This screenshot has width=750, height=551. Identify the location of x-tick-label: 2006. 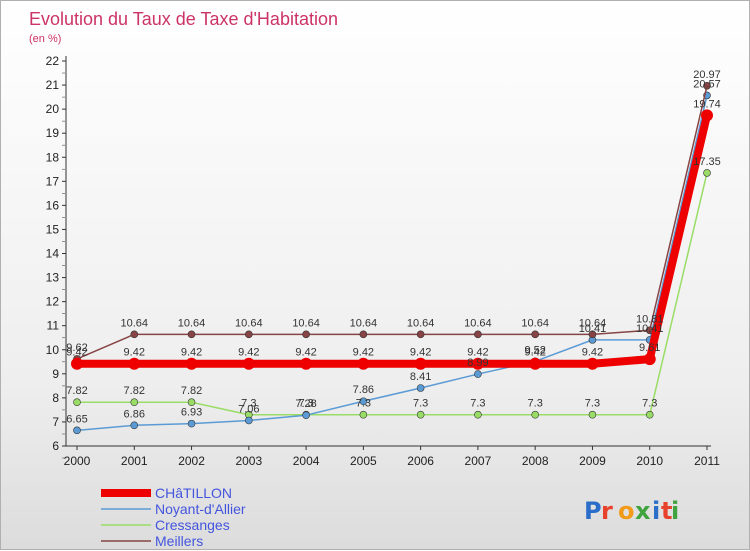
(420, 461).